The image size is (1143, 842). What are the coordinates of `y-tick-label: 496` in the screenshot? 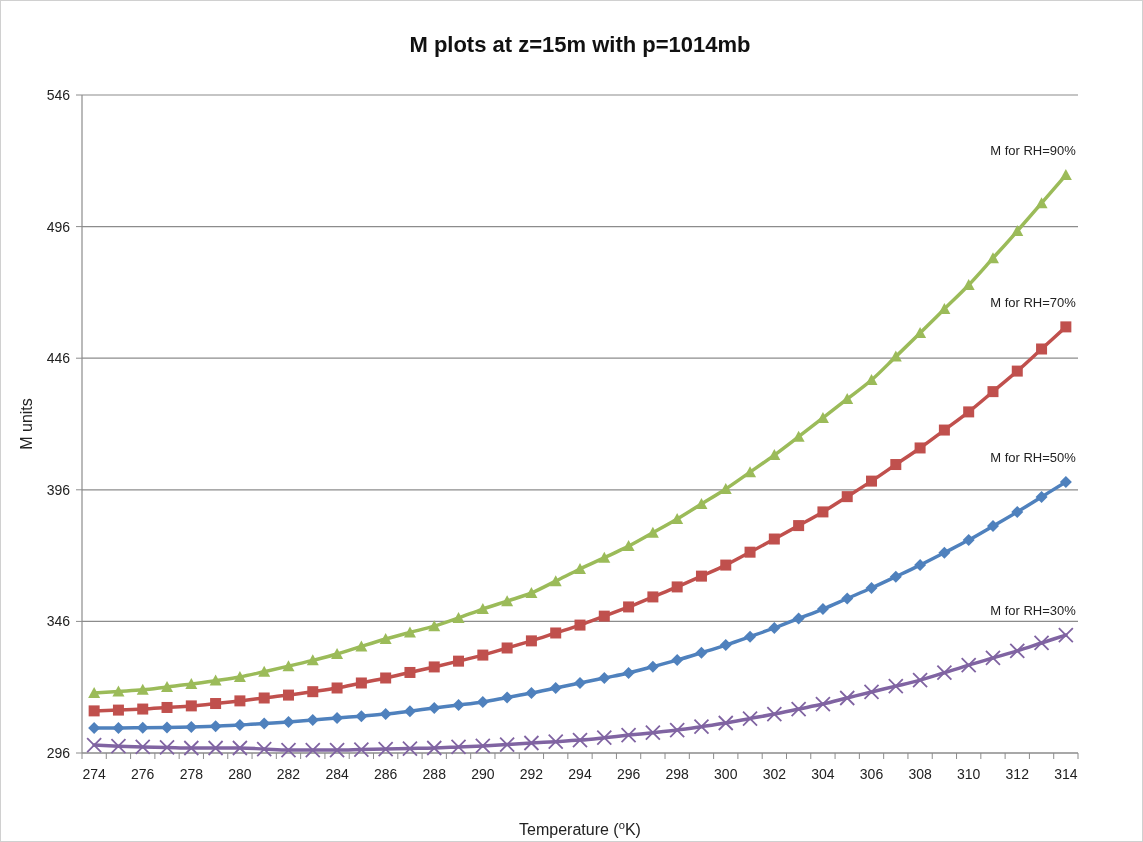 It's located at (58, 226).